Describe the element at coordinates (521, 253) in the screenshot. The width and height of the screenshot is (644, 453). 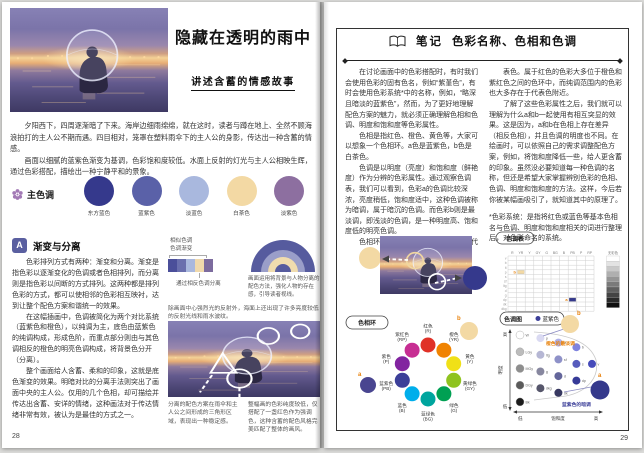
I see `svg-text: YR` at that location.